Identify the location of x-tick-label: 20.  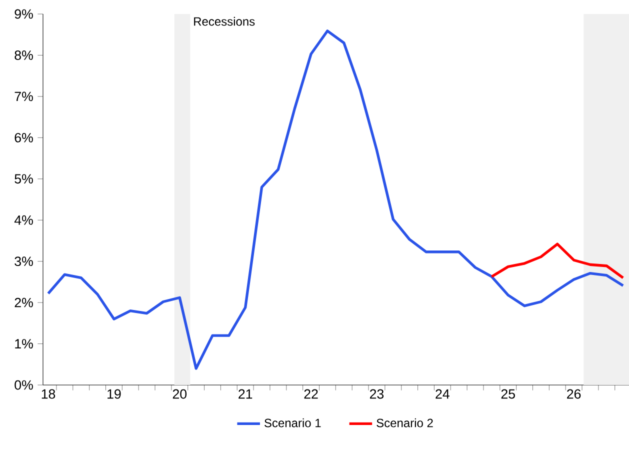
(179, 394).